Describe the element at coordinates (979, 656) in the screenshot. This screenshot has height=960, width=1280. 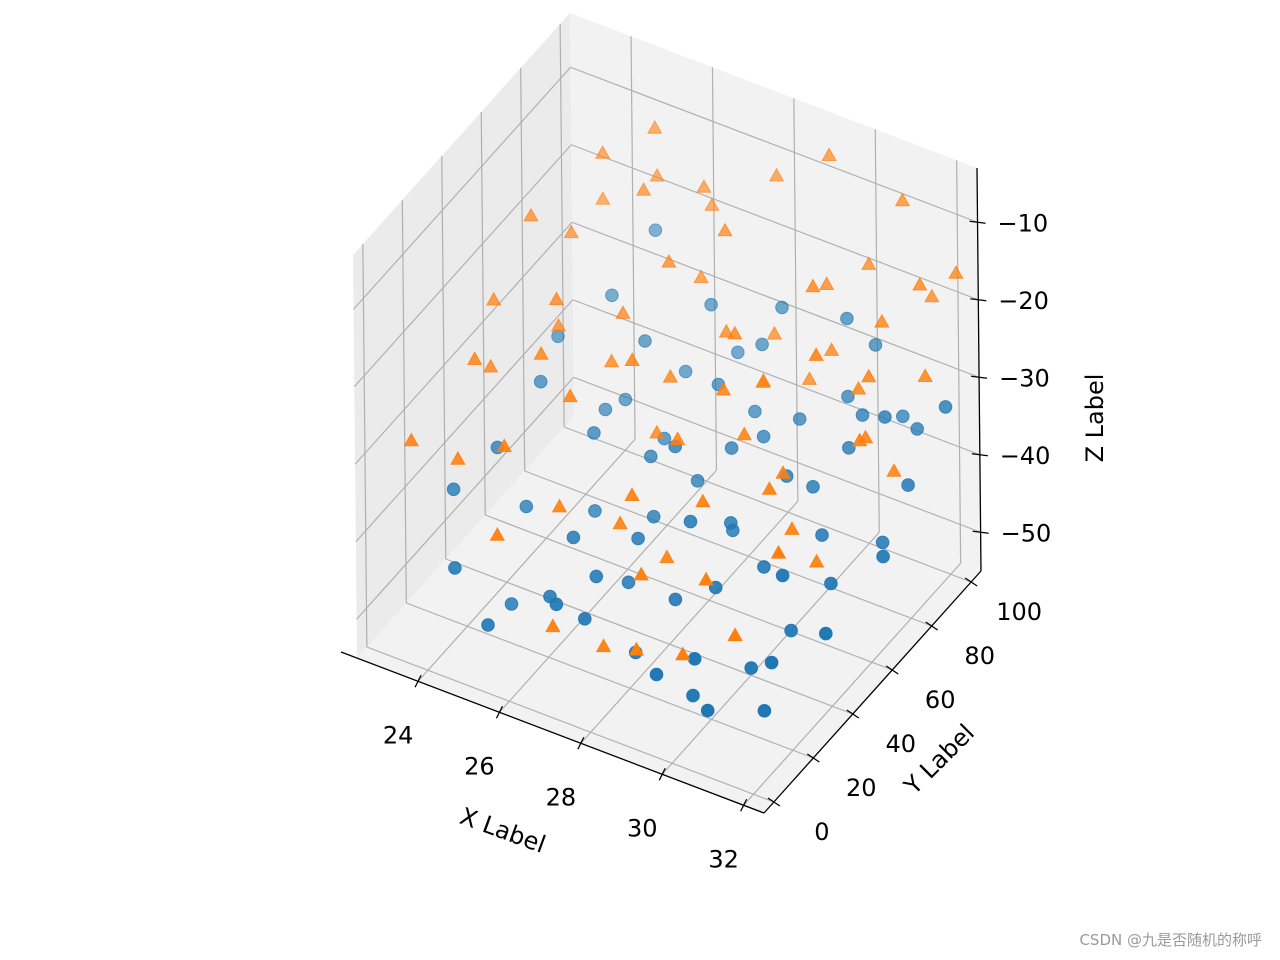
I see `y-tick-label: 80` at that location.